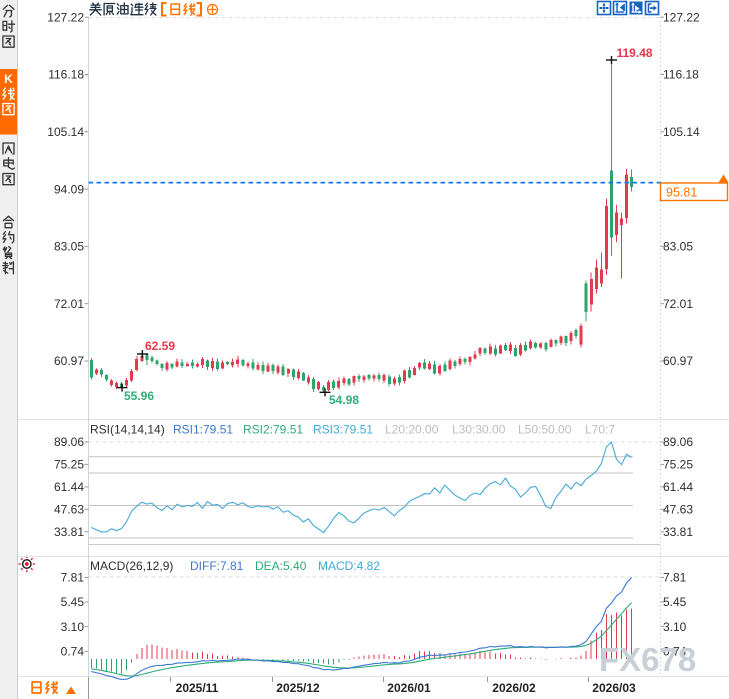 This screenshot has width=729, height=699. Describe the element at coordinates (197, 688) in the screenshot. I see `svg-text: 2025/11` at that location.